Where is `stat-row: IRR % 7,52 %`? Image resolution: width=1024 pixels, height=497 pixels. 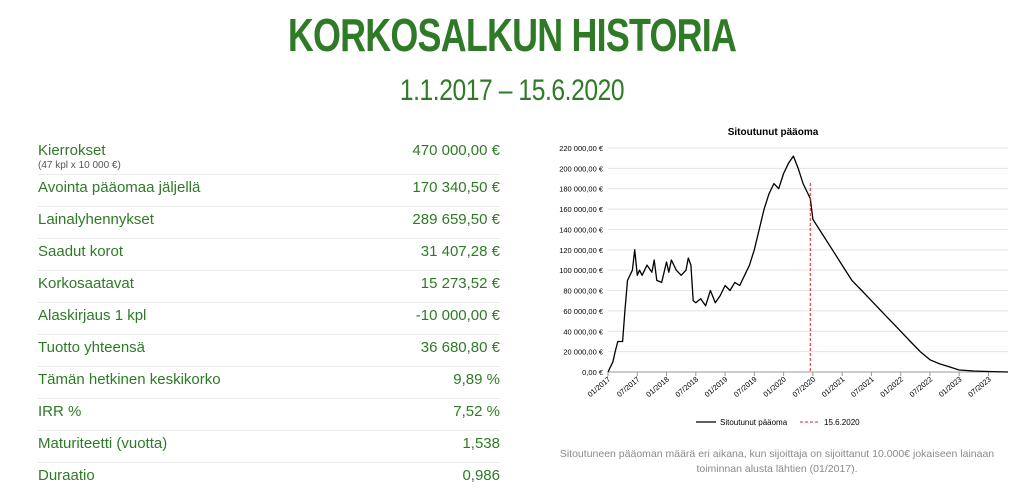 stat-row: IRR % 7,52 % is located at coordinates (269, 415).